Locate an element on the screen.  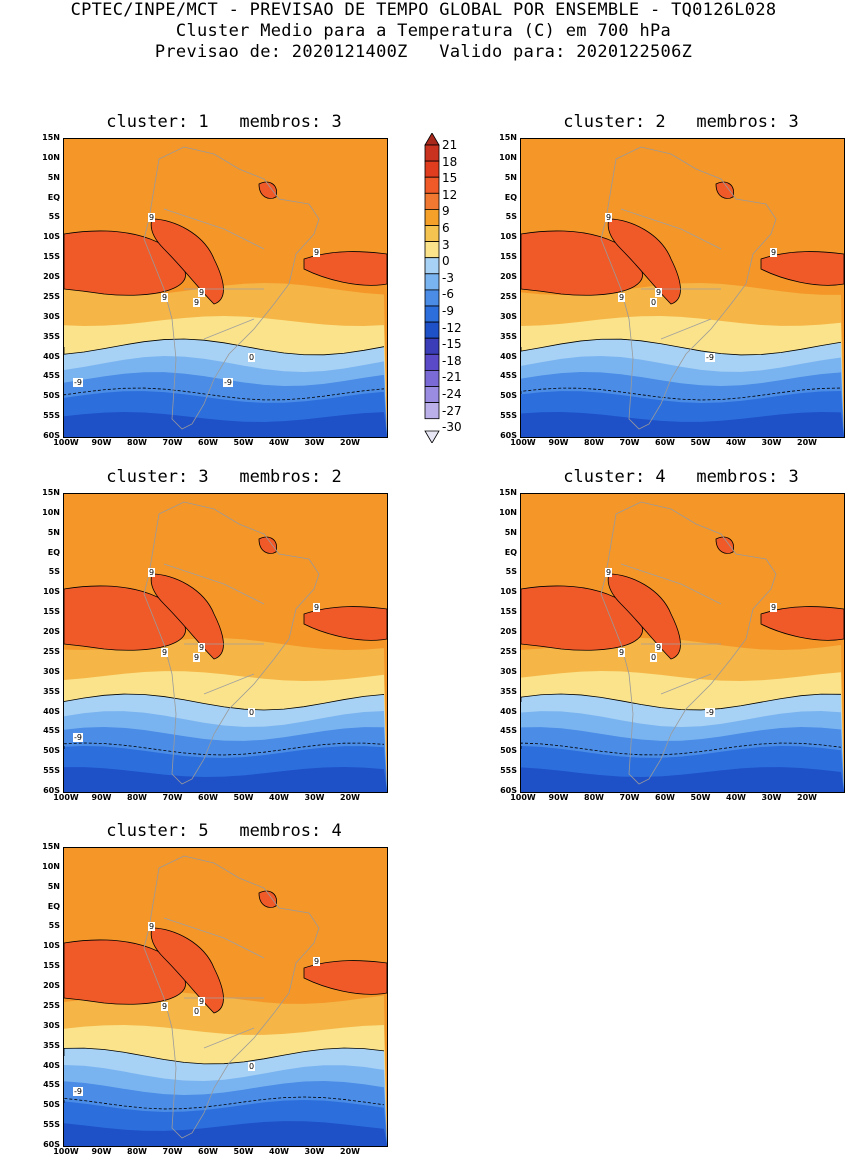
colorbar-label: -27 is located at coordinates (452, 410).